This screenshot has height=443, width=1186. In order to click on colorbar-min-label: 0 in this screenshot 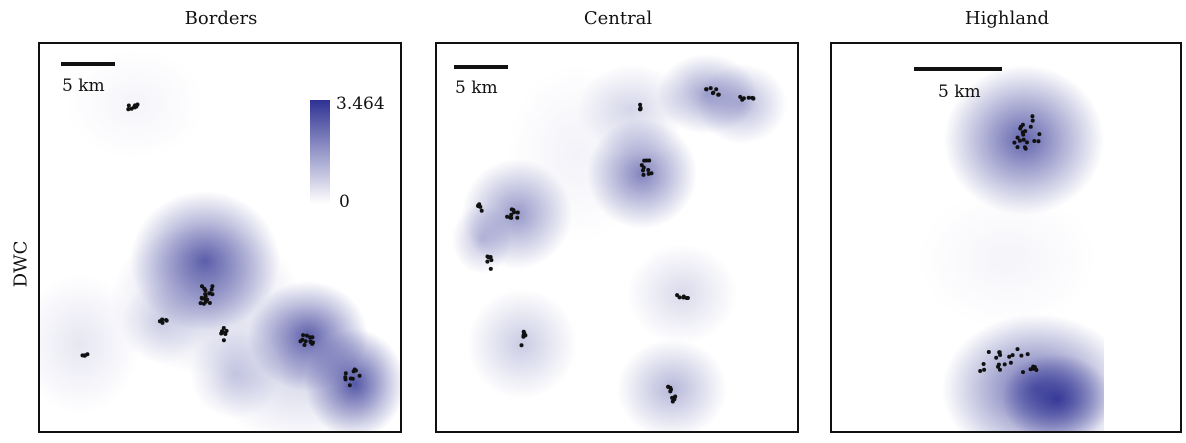, I will do `click(344, 202)`.